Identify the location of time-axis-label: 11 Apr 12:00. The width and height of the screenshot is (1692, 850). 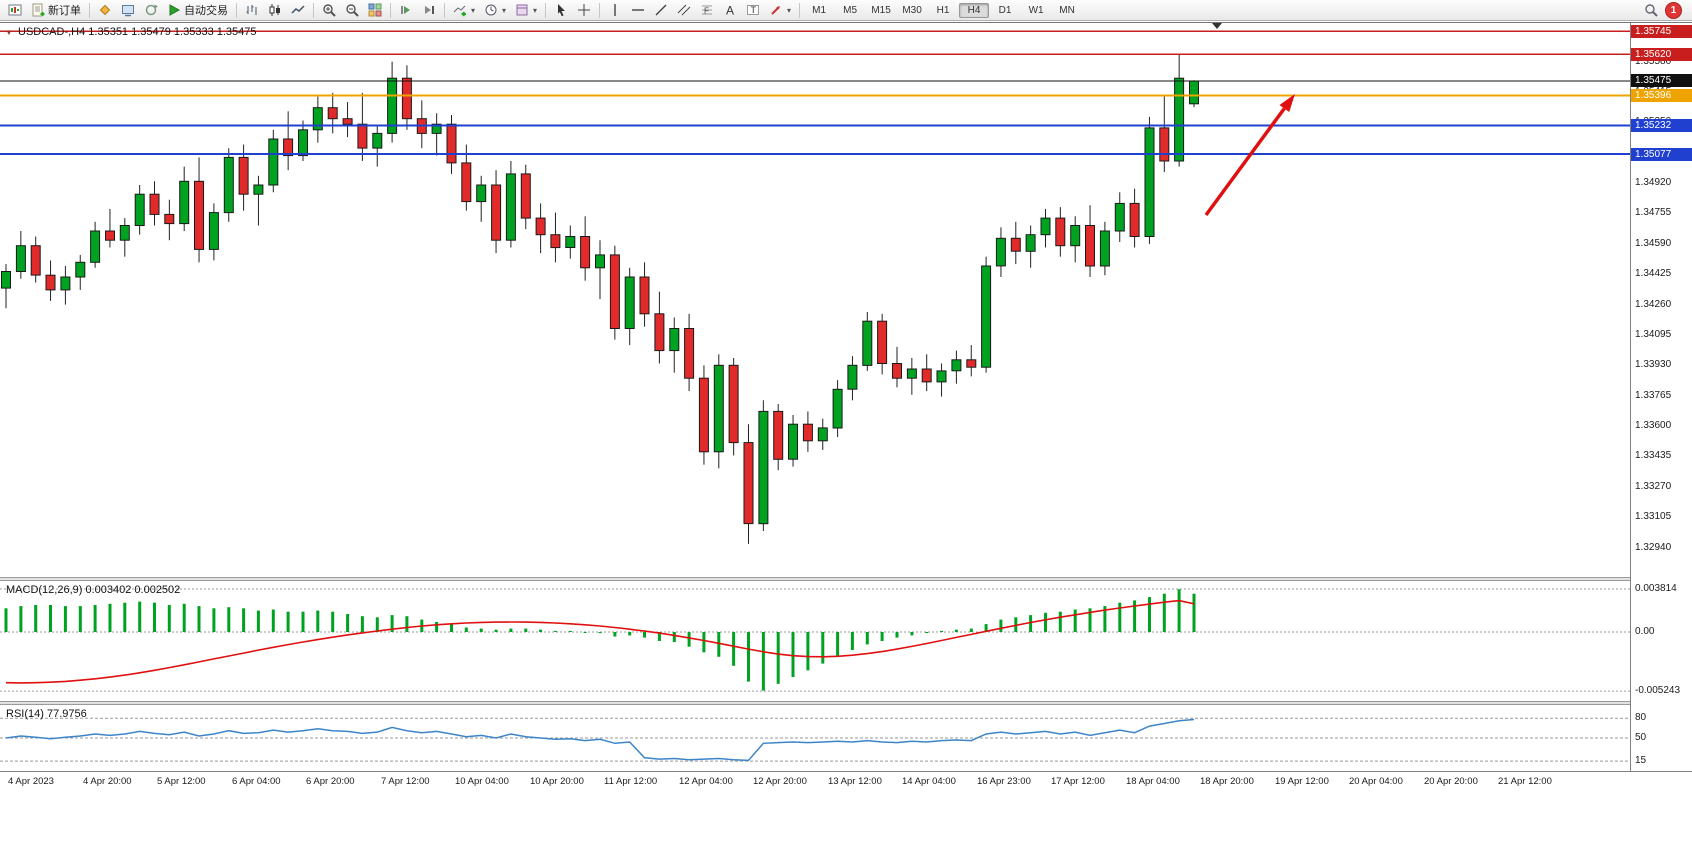
(631, 781).